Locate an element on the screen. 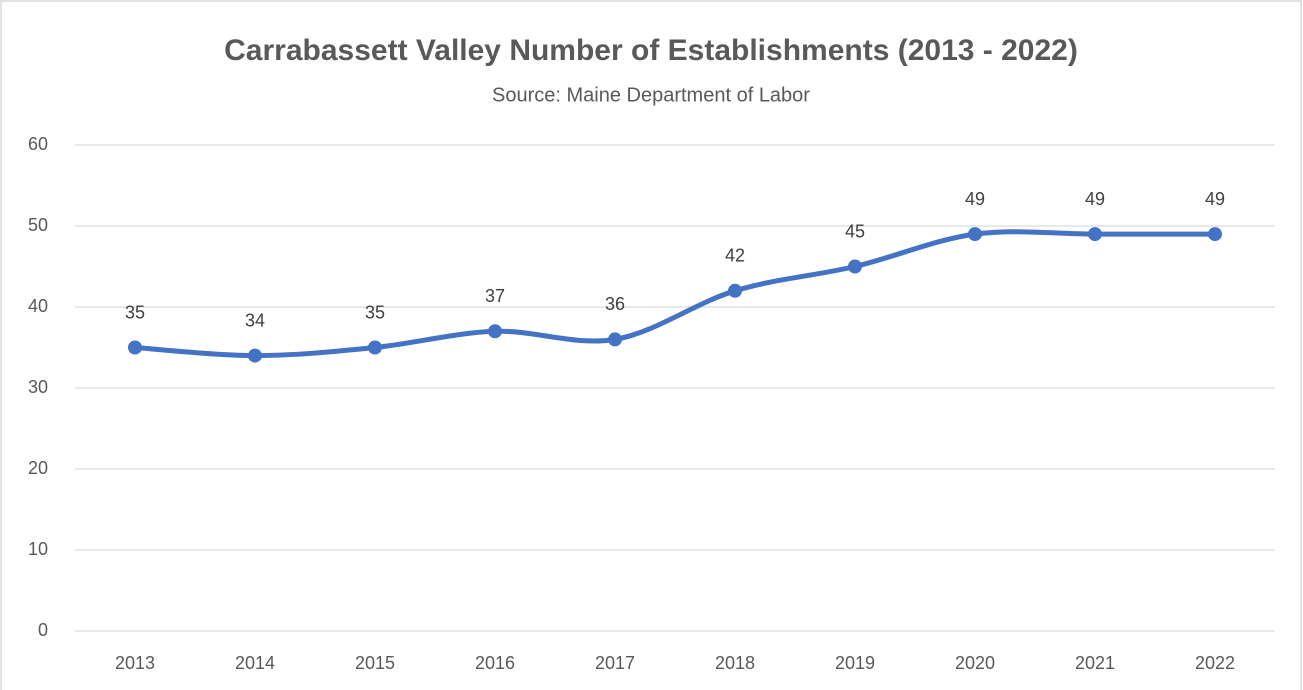 The height and width of the screenshot is (690, 1303). x-tick-label: 2018 is located at coordinates (735, 663).